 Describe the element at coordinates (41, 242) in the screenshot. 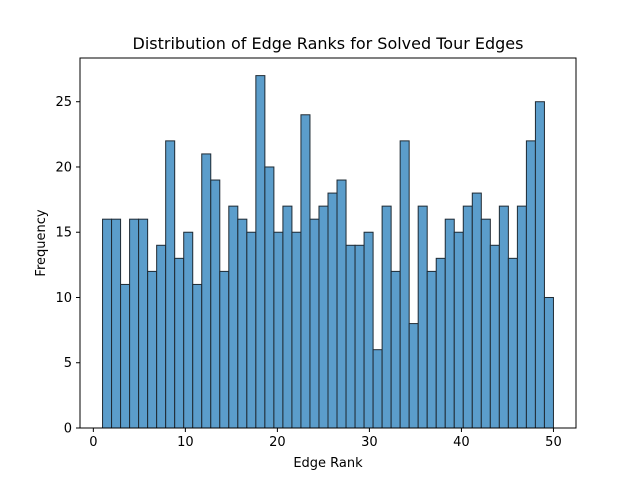

I see `y-axis-title: Frequency` at that location.